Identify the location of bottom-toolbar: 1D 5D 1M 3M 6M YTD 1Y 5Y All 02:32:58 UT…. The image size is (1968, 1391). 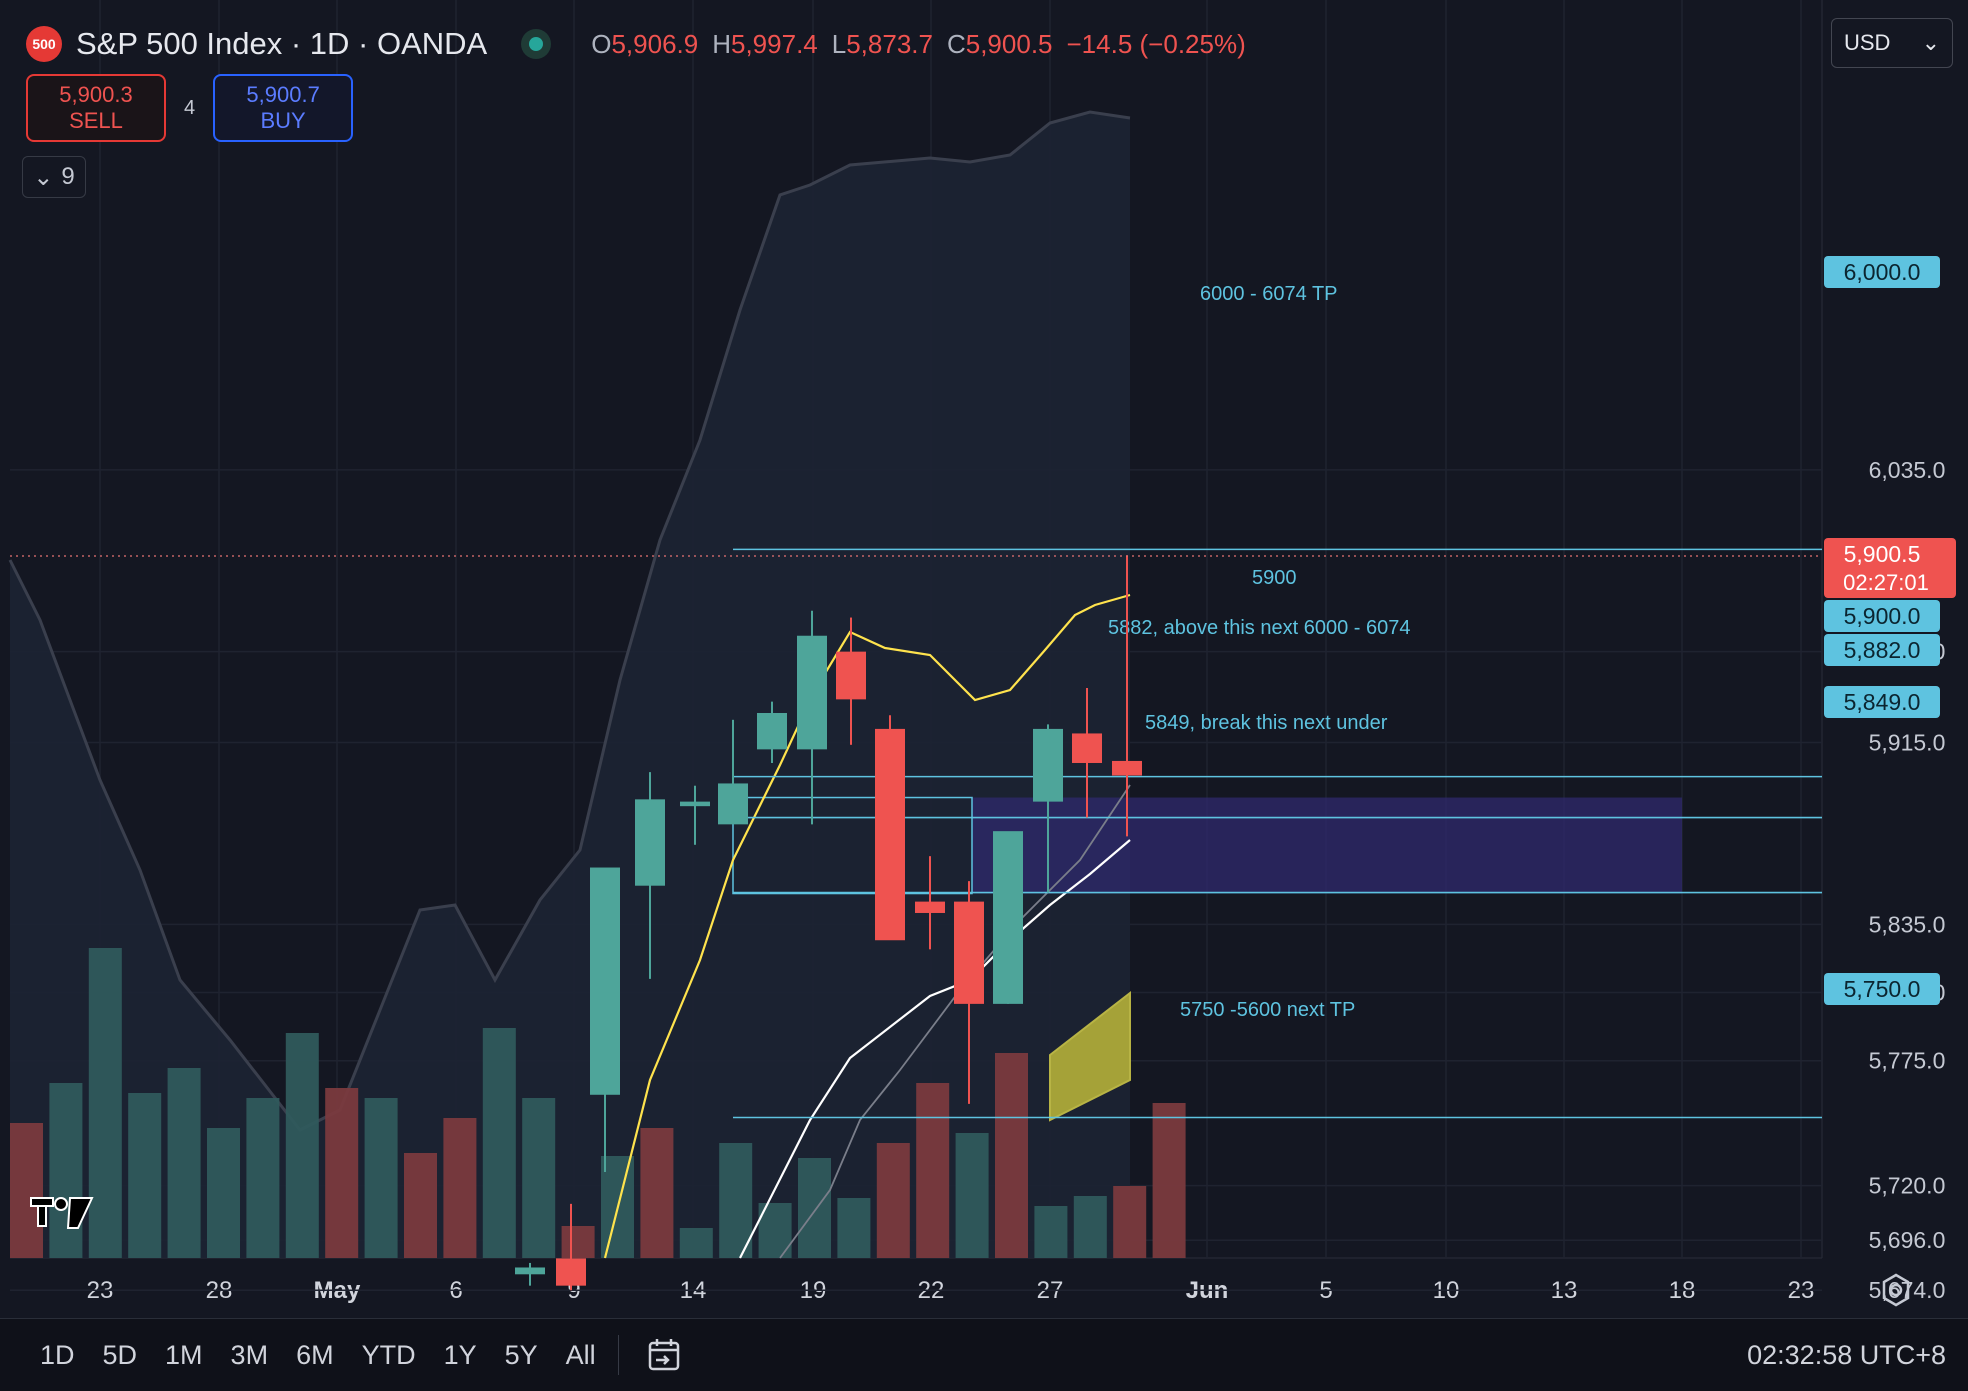
(984, 1354).